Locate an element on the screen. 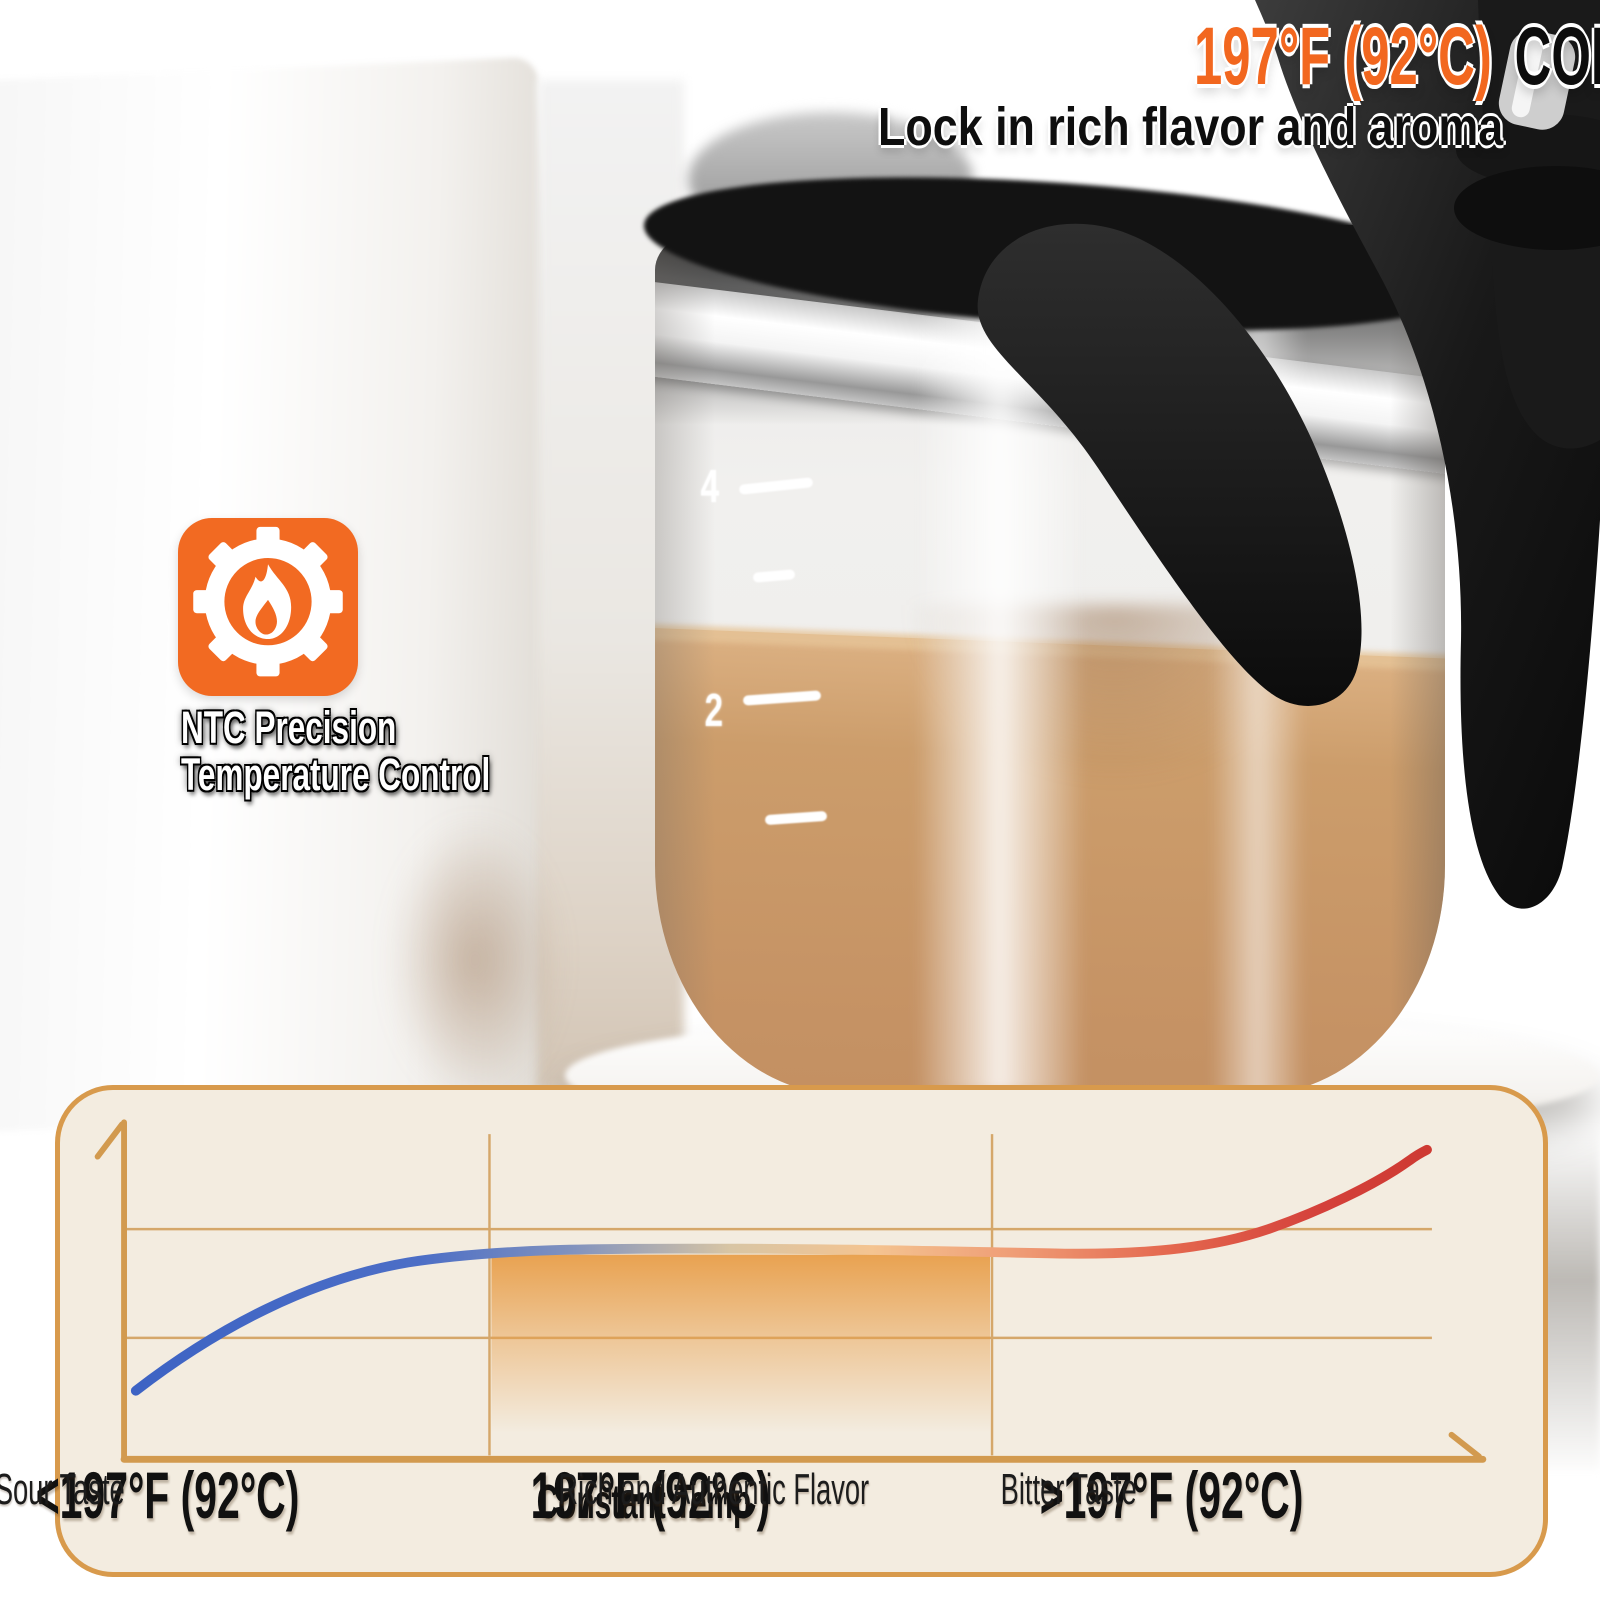  gear-flame-icon is located at coordinates (268, 601).